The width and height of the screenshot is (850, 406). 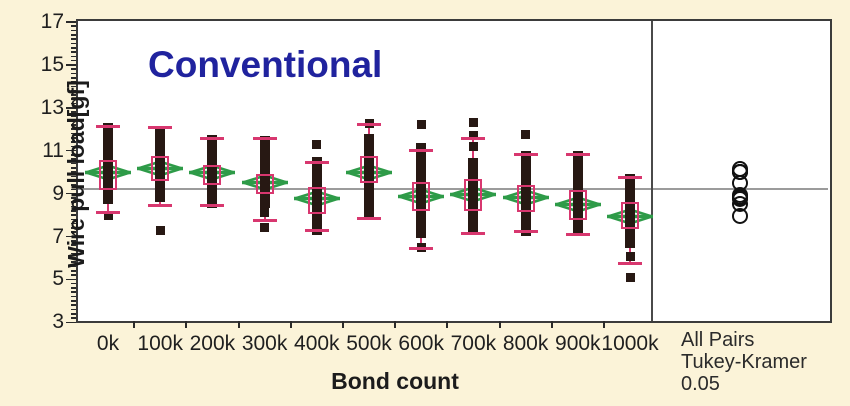 I want to click on x-tick-label: 200k, so click(x=212, y=343).